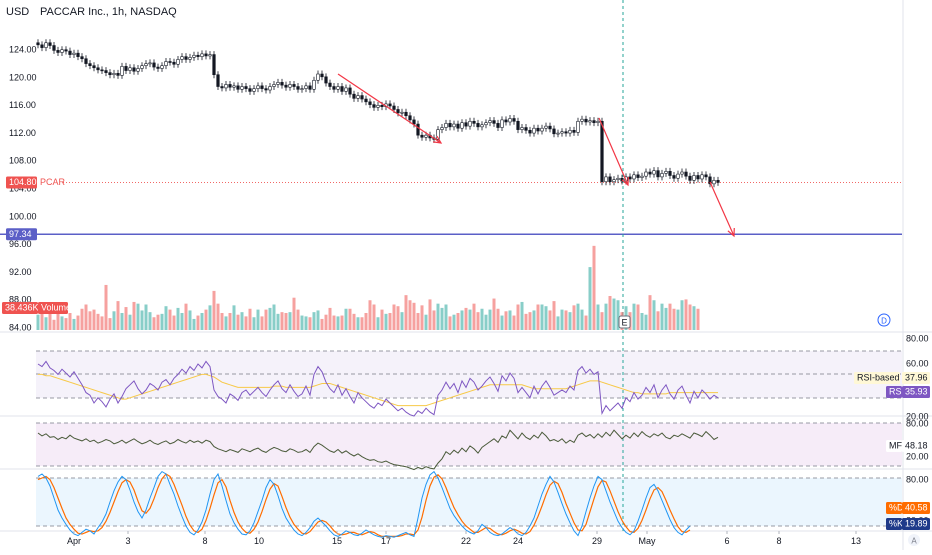 The height and width of the screenshot is (555, 932). Describe the element at coordinates (464, 538) in the screenshot. I see `time-axis: Apr 3 8 10 15 17 22 24 29 May 6 8 13` at that location.